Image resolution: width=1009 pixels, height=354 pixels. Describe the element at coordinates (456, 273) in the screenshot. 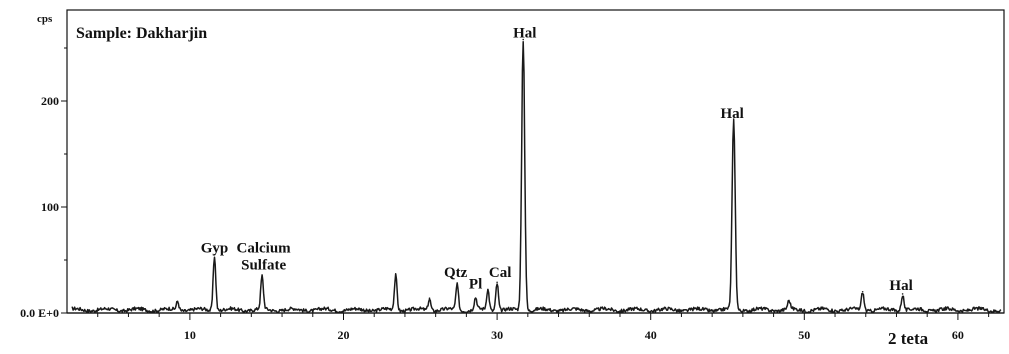

I see `peak-label: Qtz` at that location.